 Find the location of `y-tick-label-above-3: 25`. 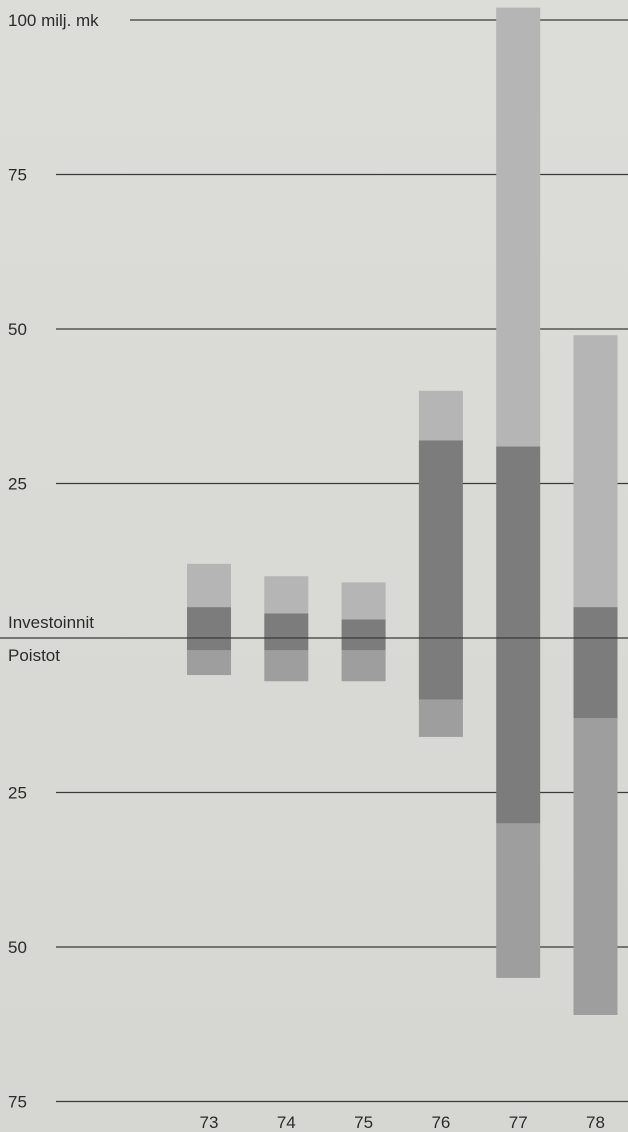

y-tick-label-above-3: 25 is located at coordinates (17, 484).